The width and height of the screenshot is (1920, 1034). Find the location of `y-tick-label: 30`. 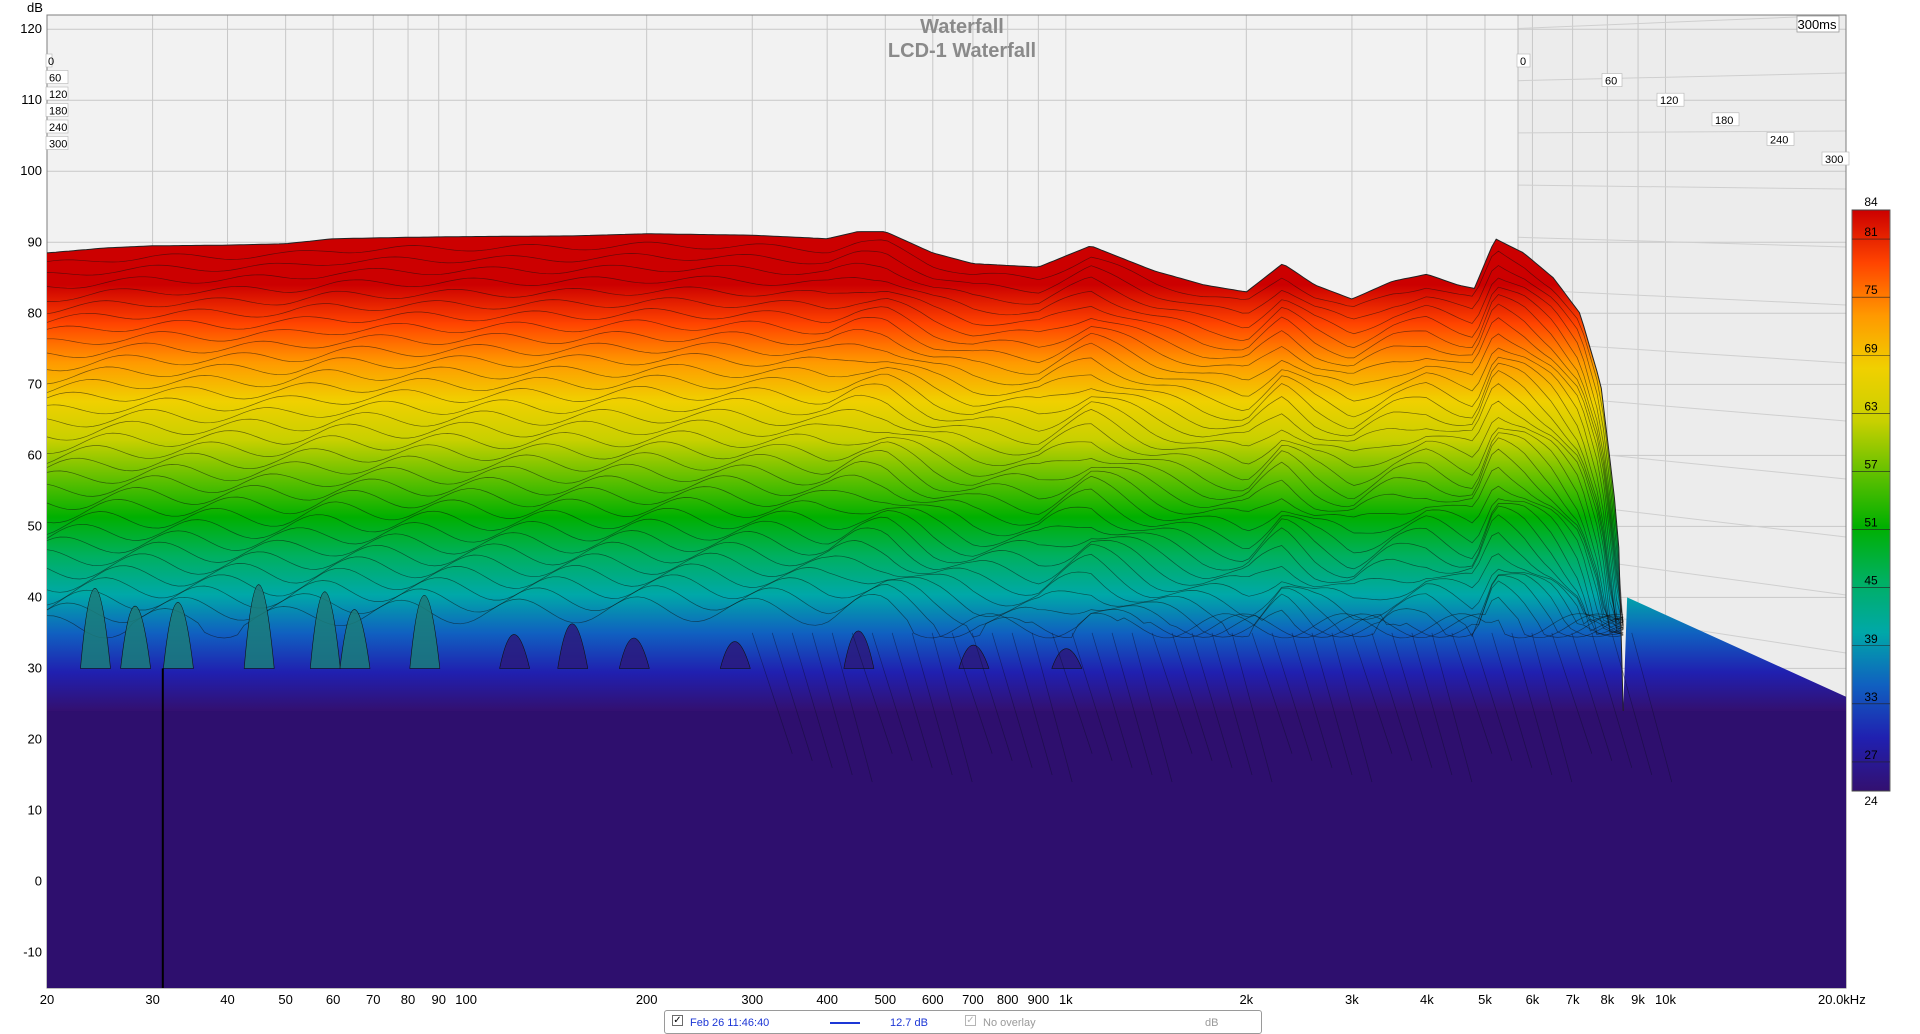

y-tick-label: 30 is located at coordinates (35, 667).